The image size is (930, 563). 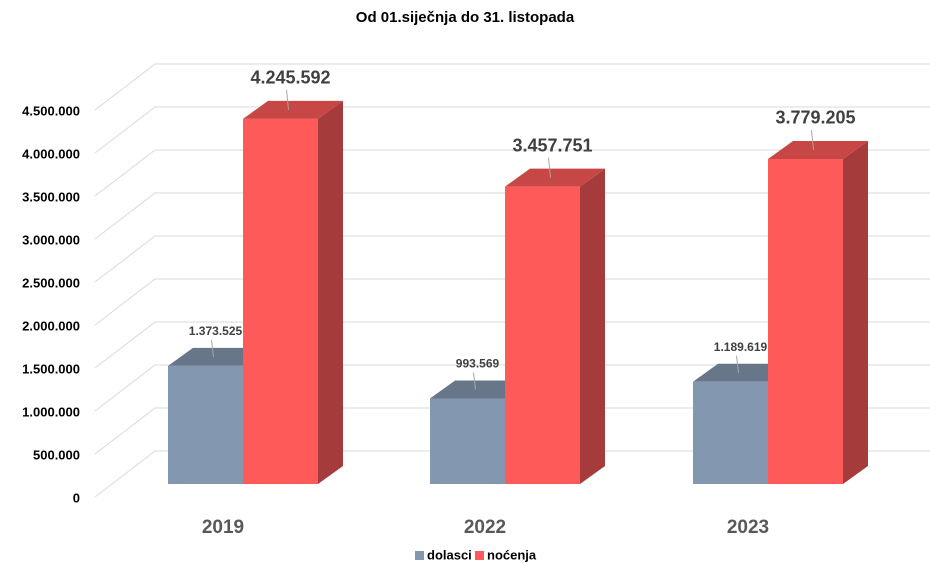 What do you see at coordinates (465, 17) in the screenshot?
I see `chart-title: Od 01.siječnja do 31. listopada` at bounding box center [465, 17].